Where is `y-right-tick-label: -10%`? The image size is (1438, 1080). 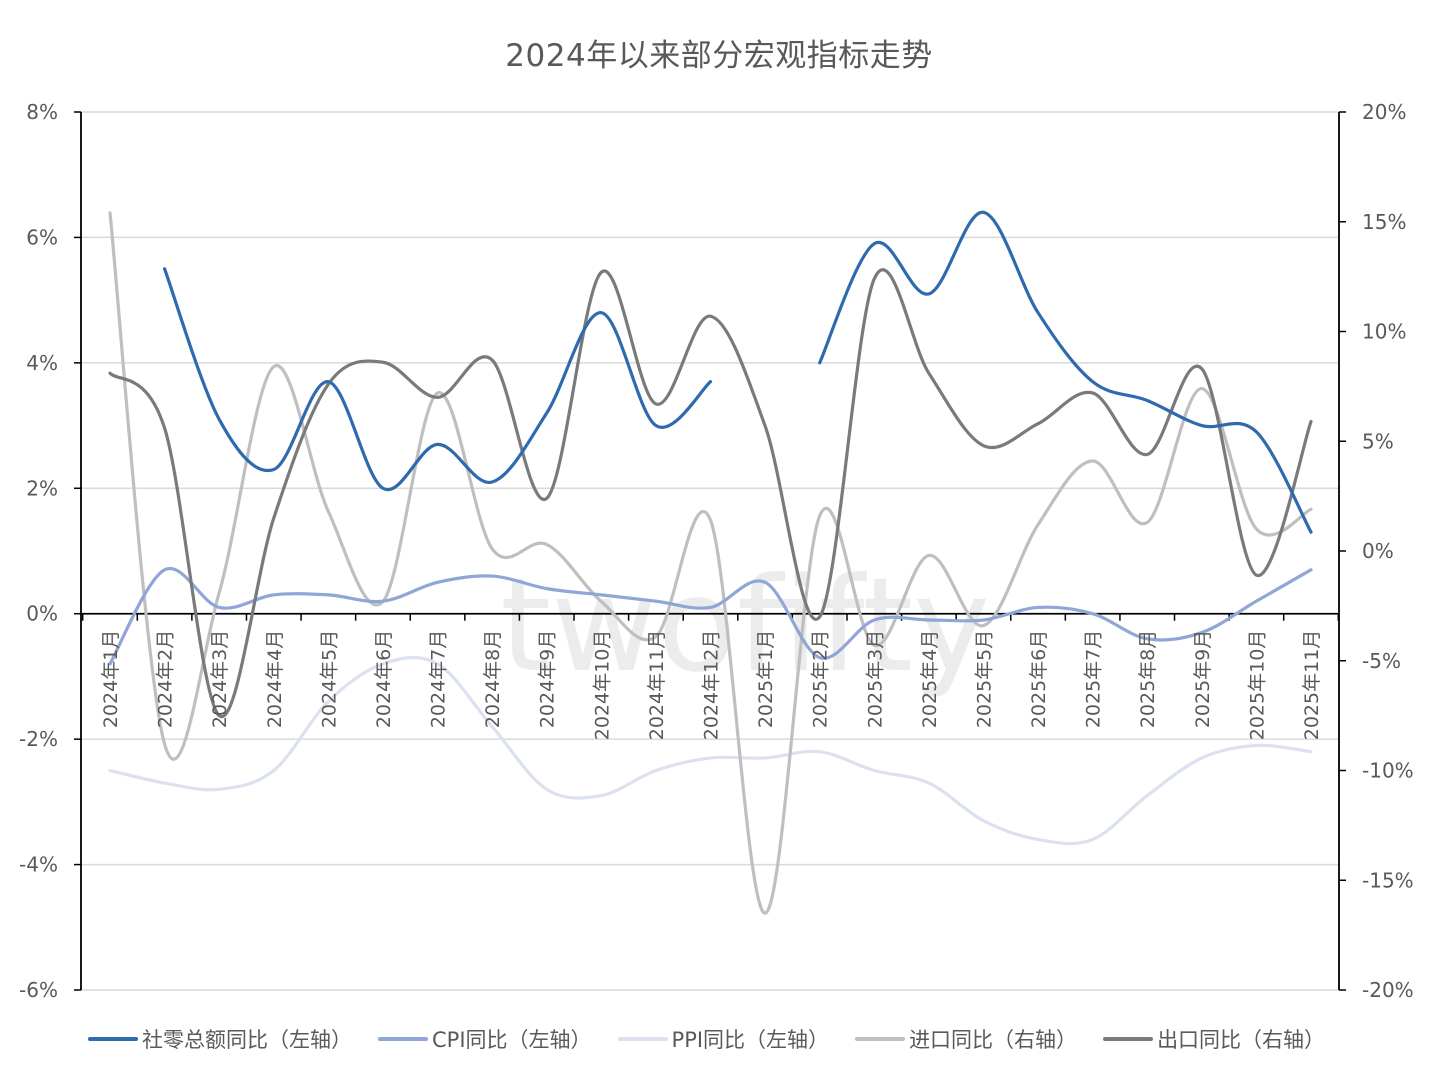
y-right-tick-label: -10% is located at coordinates (1388, 771).